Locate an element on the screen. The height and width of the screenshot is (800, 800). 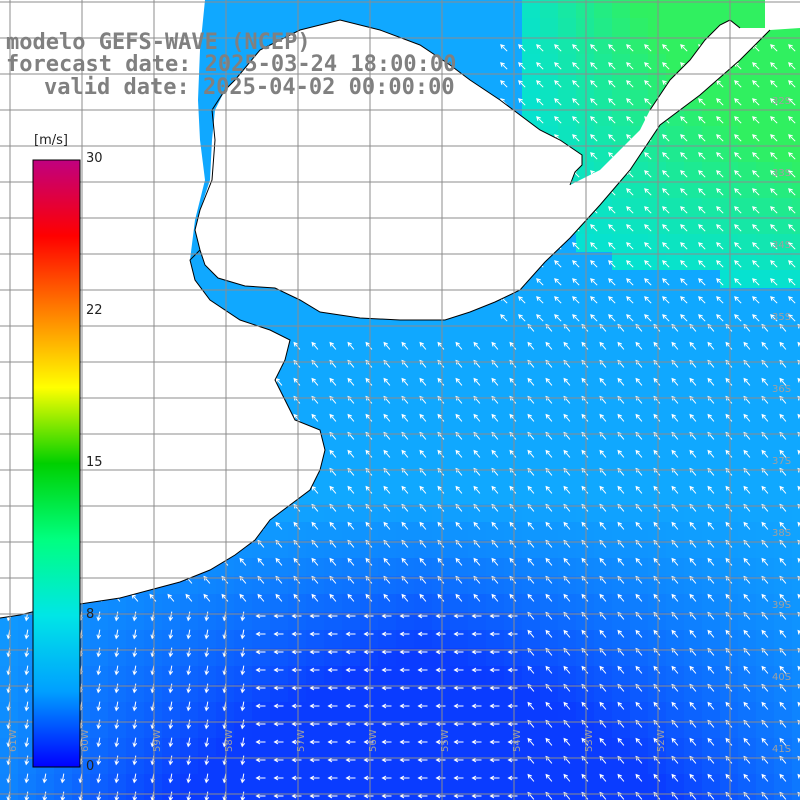
longitude-labels: 61W 60W 59W 58W 57W 56W 55W 54W 53W 52W is located at coordinates (337, 740).